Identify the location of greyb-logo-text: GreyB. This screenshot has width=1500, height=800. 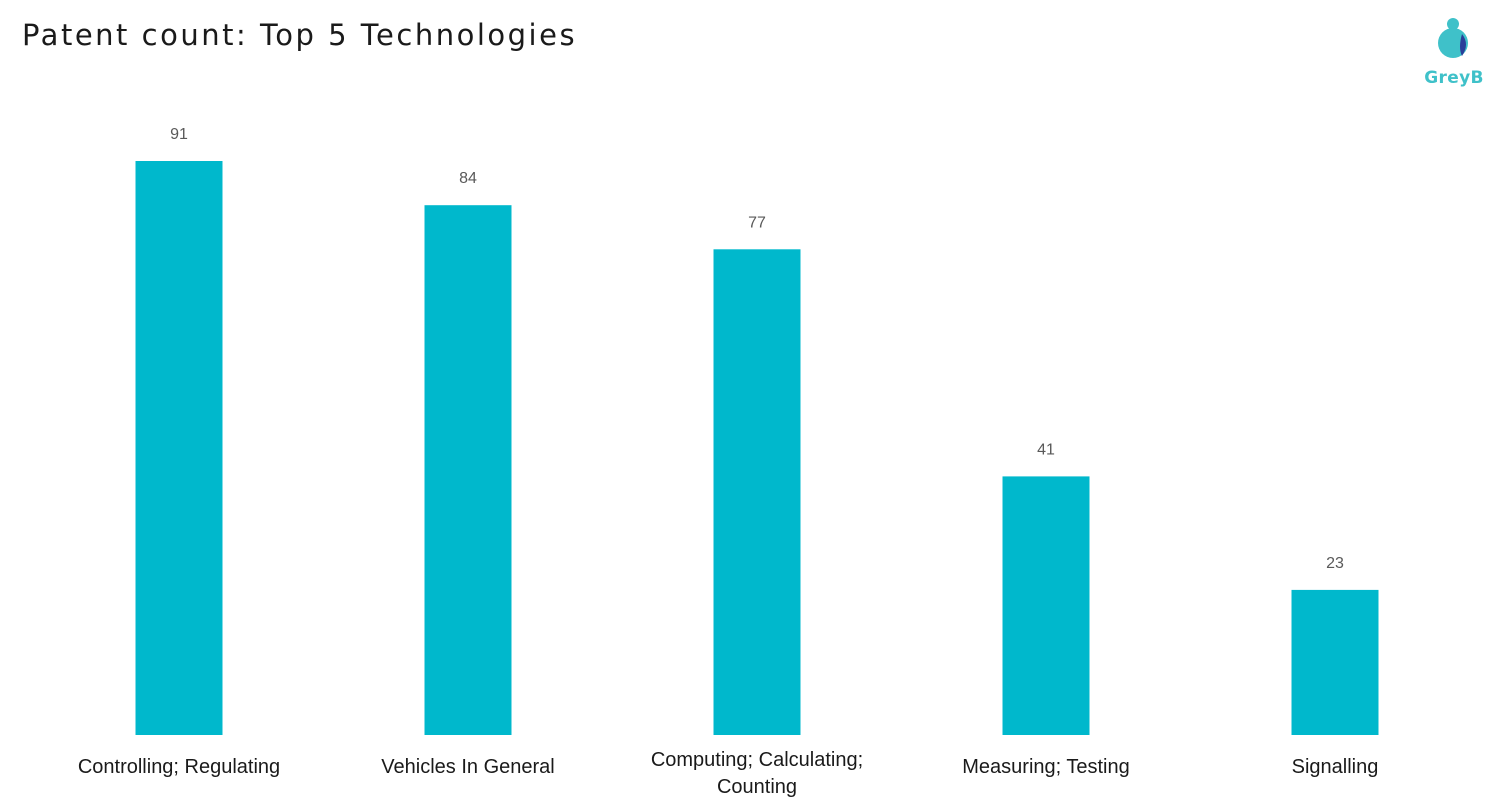
(1454, 78).